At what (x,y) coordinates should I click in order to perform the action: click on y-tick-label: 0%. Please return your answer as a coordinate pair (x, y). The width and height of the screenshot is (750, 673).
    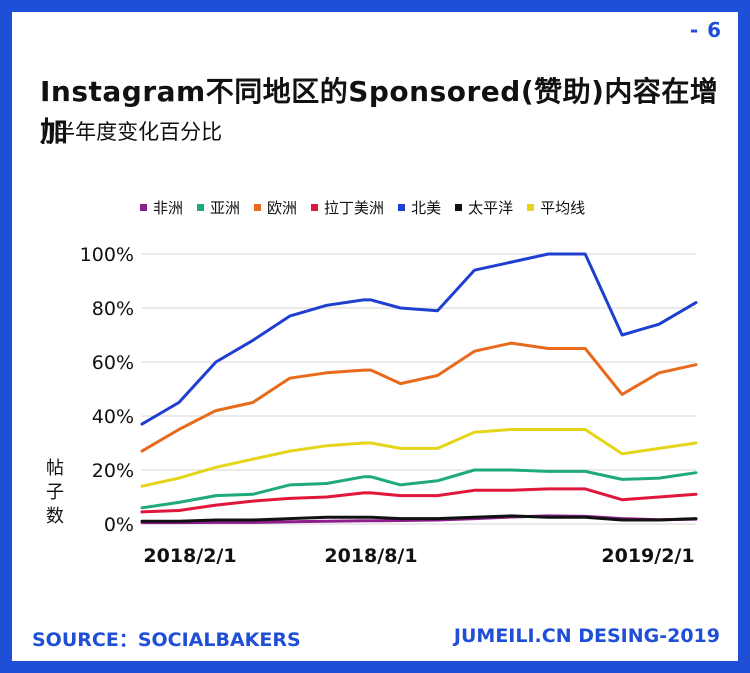
    Looking at the image, I should click on (119, 525).